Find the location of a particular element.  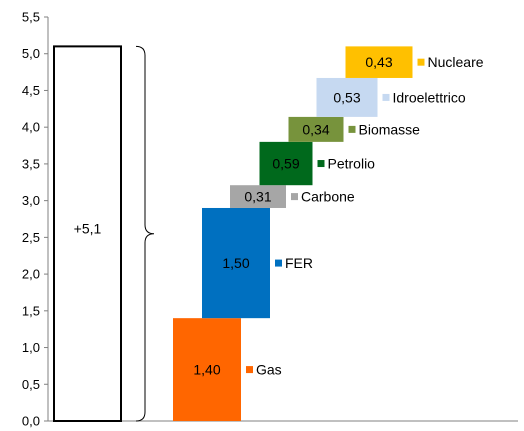

bar-idroelettrico is located at coordinates (347, 97).